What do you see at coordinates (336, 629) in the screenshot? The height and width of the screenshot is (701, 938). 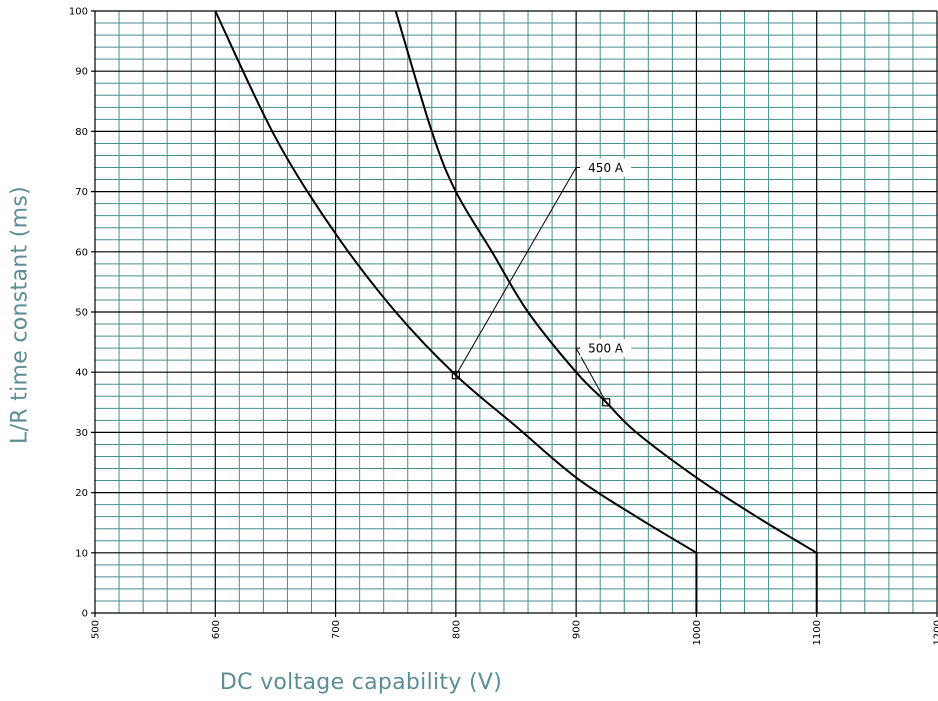 I see `x-tick-label: 700` at bounding box center [336, 629].